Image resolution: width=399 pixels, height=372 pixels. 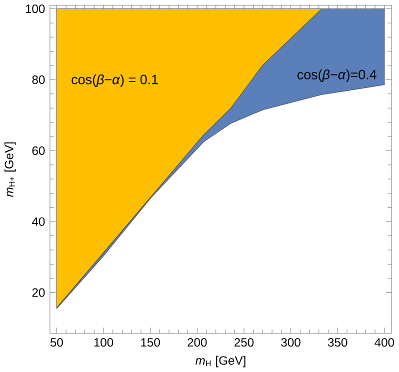 What do you see at coordinates (197, 342) in the screenshot?
I see `x-tick-label: 200` at bounding box center [197, 342].